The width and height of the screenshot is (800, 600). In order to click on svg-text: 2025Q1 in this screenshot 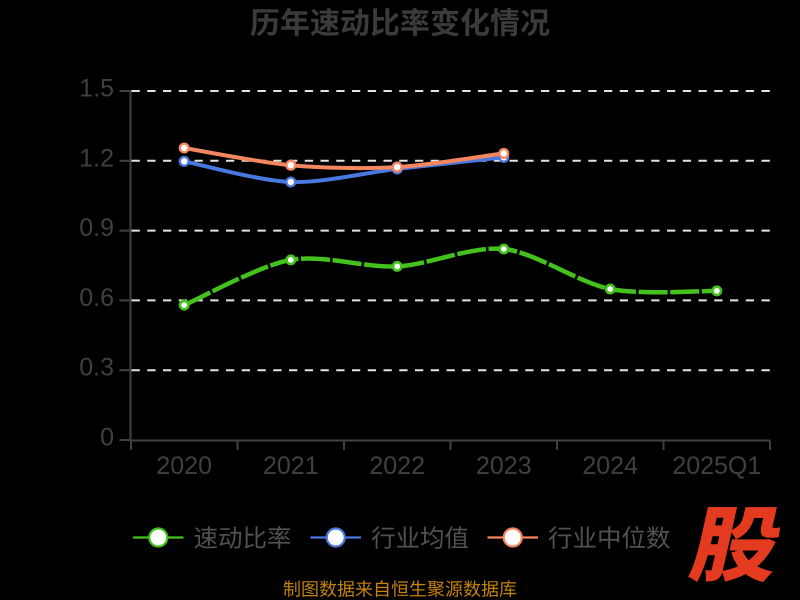, I will do `click(716, 466)`.